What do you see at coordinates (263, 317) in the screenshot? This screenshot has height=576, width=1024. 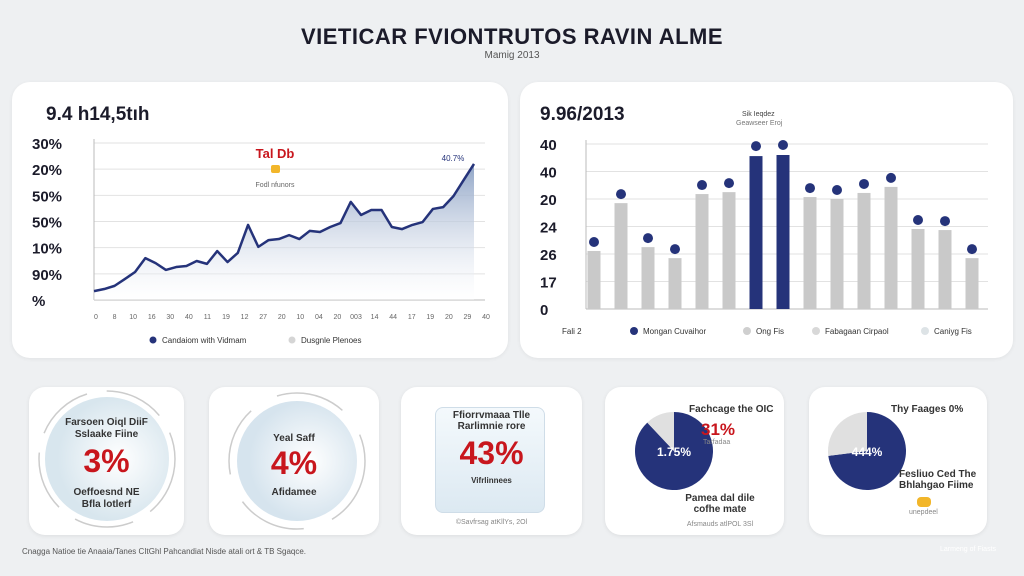 I see `x-tick-label: 27` at bounding box center [263, 317].